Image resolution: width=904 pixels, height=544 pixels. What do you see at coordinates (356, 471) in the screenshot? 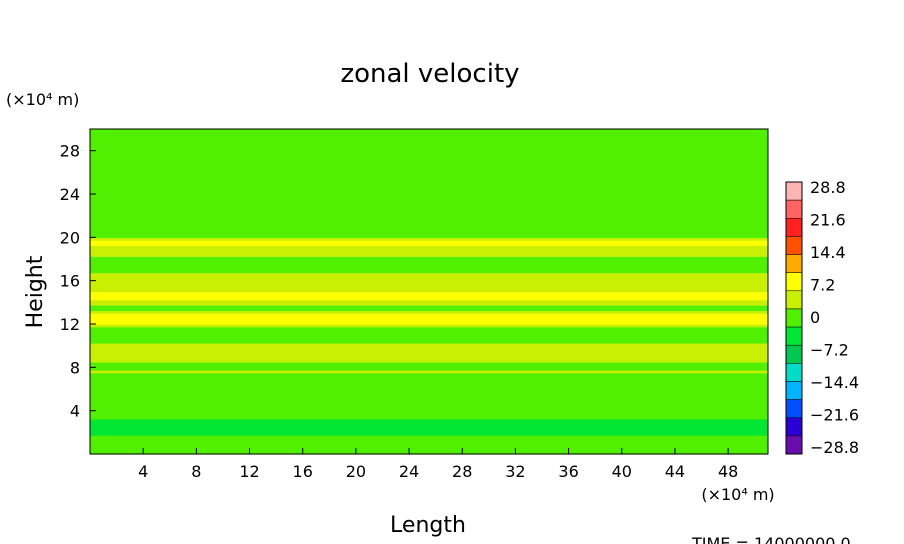
I see `x-tick-label: 20` at bounding box center [356, 471].